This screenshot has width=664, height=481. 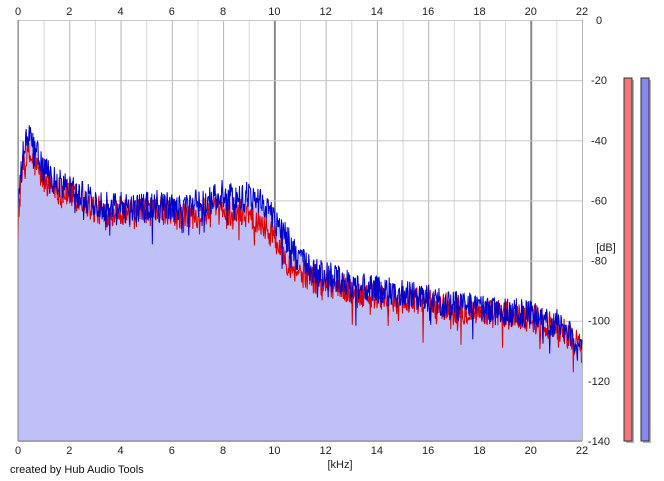 I want to click on y-tick-label: -40, so click(x=599, y=141).